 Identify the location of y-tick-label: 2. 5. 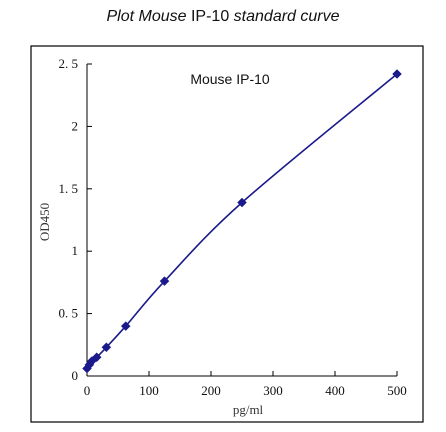
(69, 63).